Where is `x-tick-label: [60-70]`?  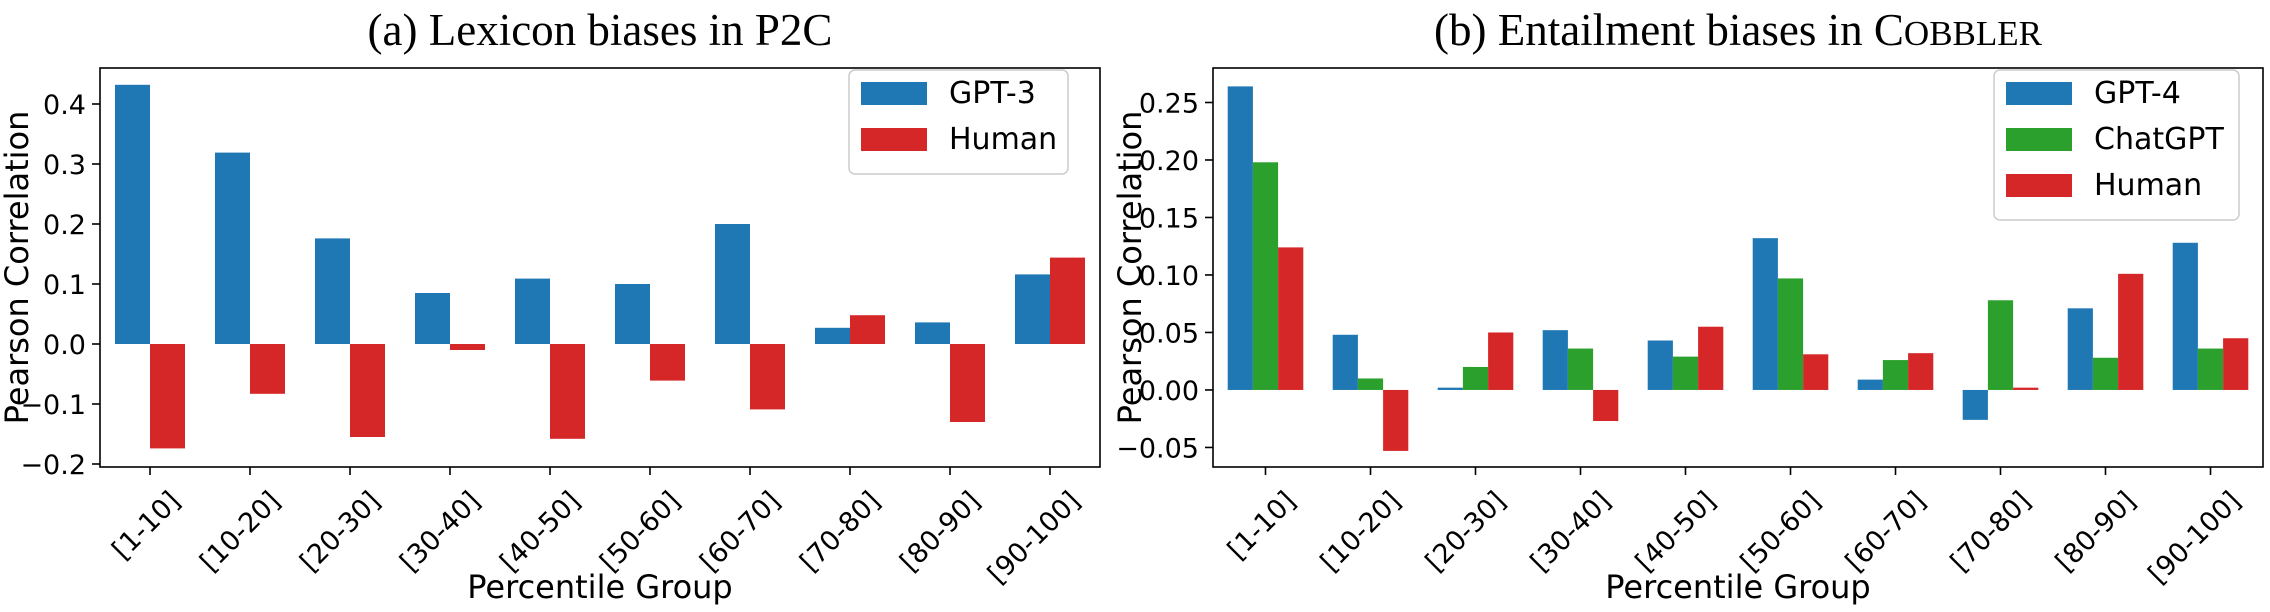 x-tick-label: [60-70] is located at coordinates (1886, 532).